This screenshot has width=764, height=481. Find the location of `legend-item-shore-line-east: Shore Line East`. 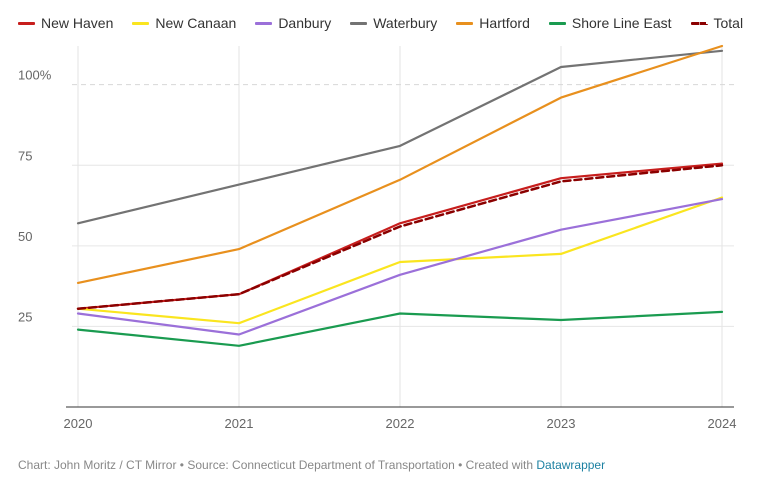

legend-item-shore-line-east: Shore Line East is located at coordinates (610, 23).